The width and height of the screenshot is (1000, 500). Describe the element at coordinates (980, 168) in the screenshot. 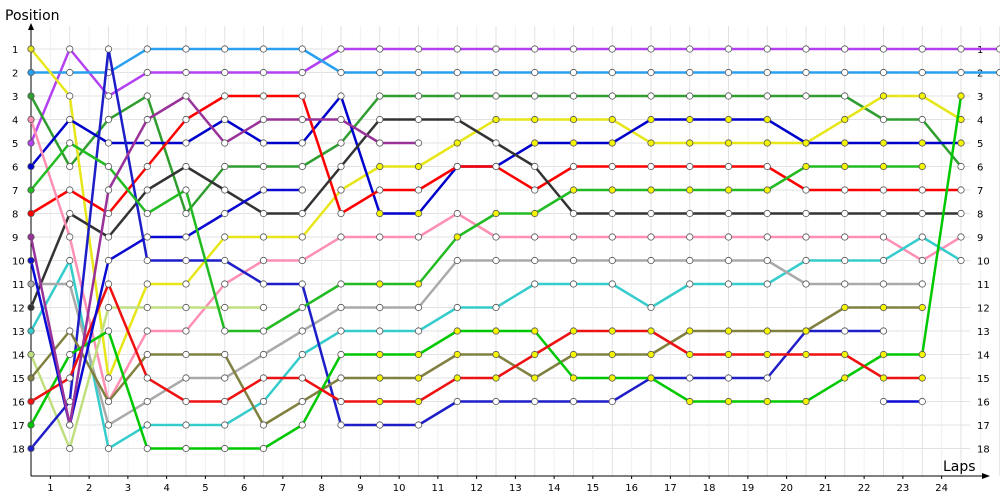

I see `y-tick-label-right: 6` at that location.